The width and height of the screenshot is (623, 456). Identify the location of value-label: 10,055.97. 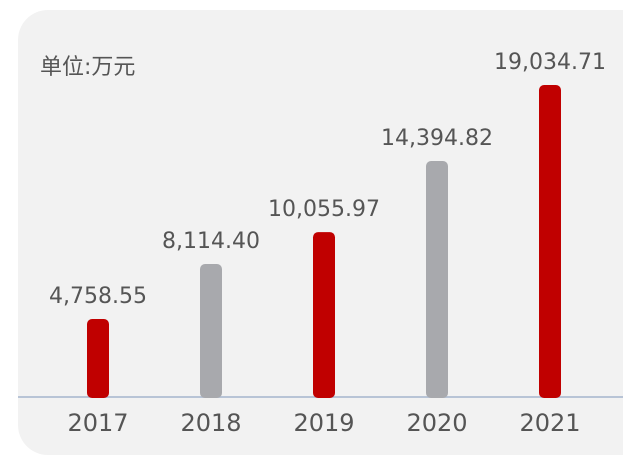
(324, 209).